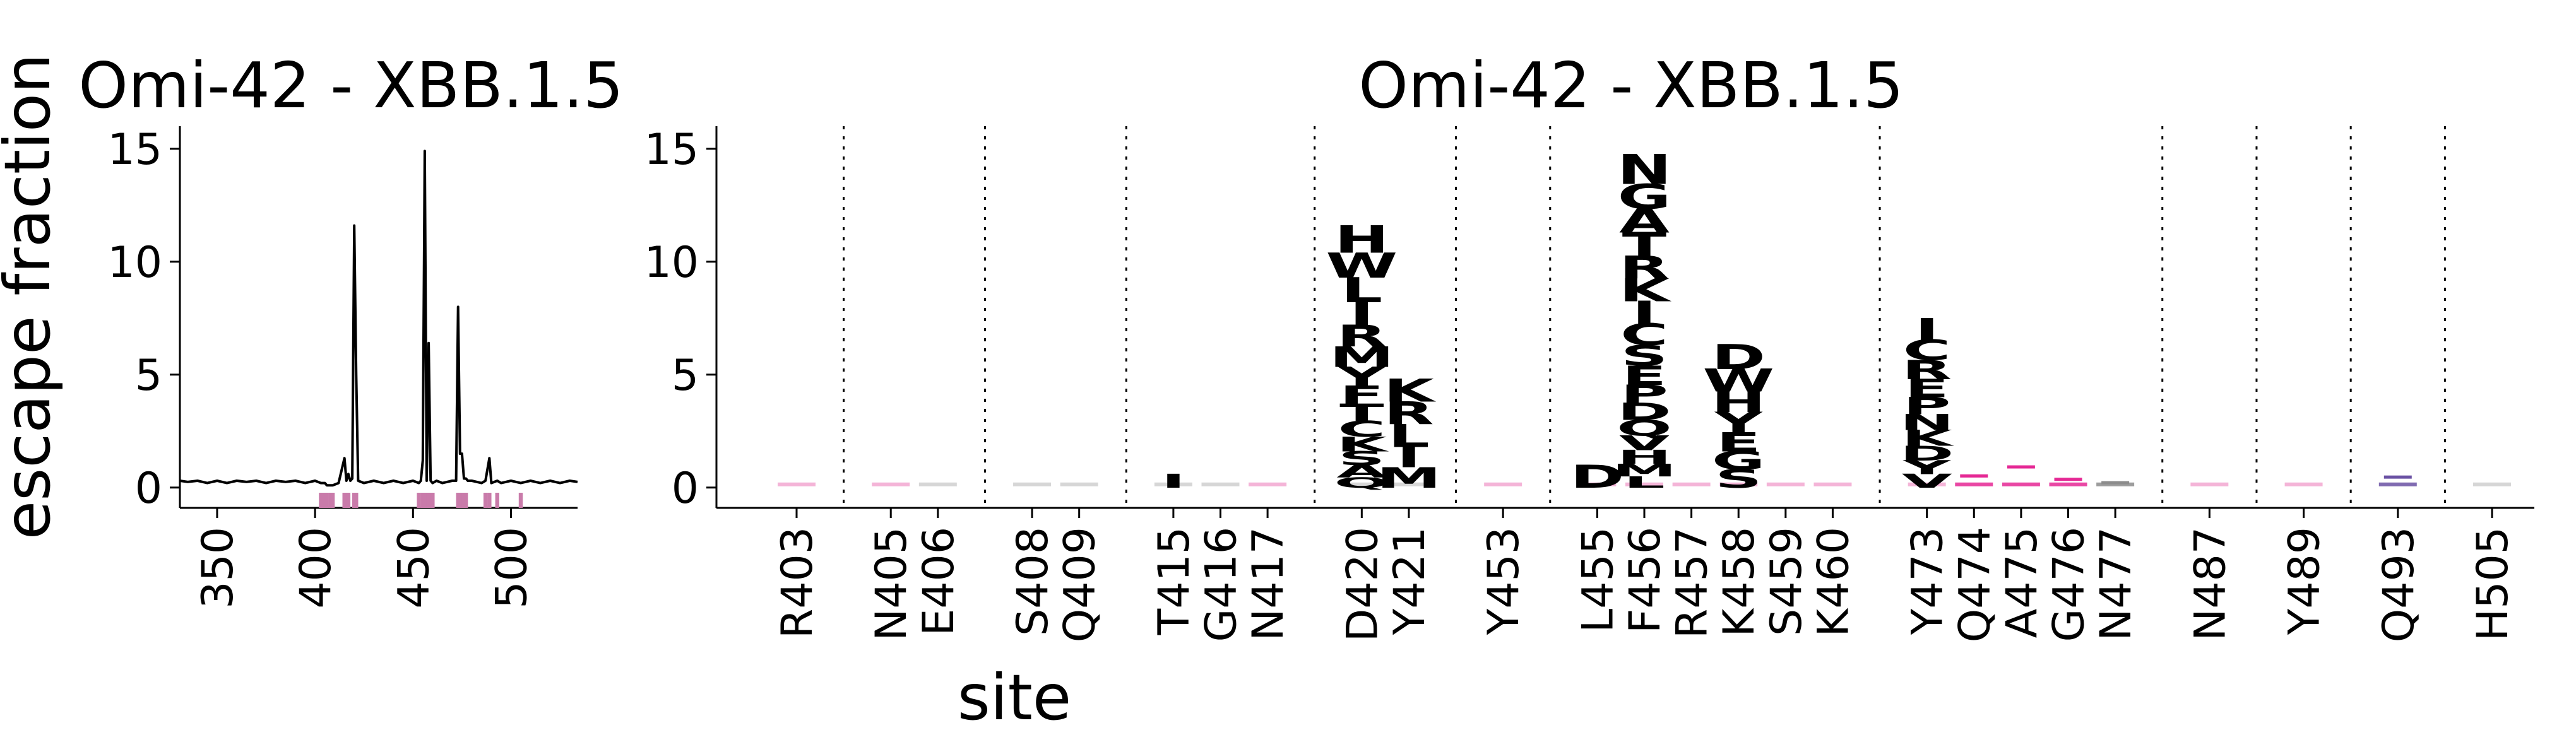 This screenshot has width=2576, height=747. What do you see at coordinates (1080, 584) in the screenshot?
I see `site-tick-label: Q409` at bounding box center [1080, 584].